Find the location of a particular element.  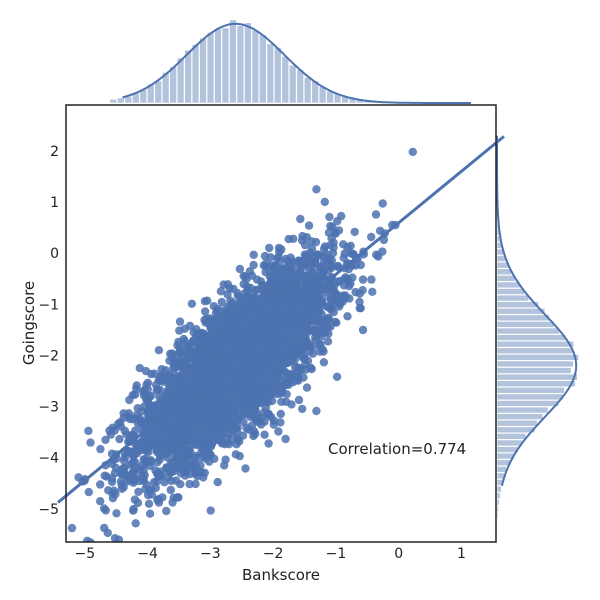

y-tick-label: 0 is located at coordinates (54, 254).